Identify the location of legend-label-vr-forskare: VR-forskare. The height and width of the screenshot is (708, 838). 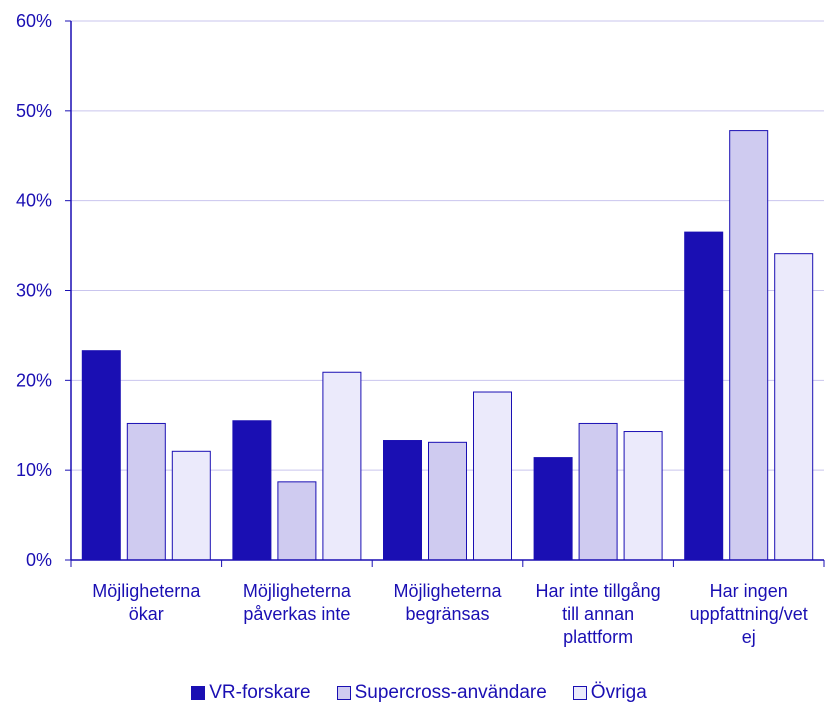
(260, 692).